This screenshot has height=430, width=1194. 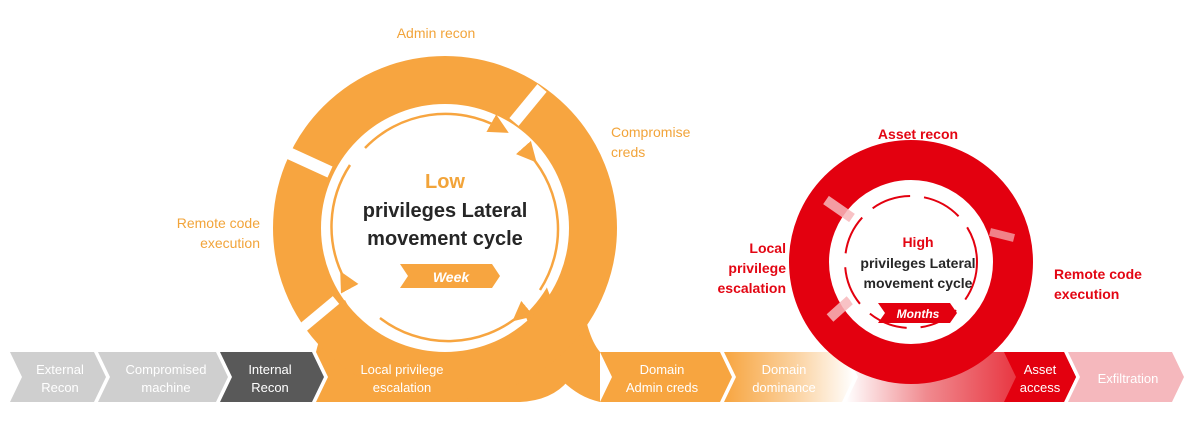 I want to click on stage-exfiltration-shape, so click(x=1126, y=377).